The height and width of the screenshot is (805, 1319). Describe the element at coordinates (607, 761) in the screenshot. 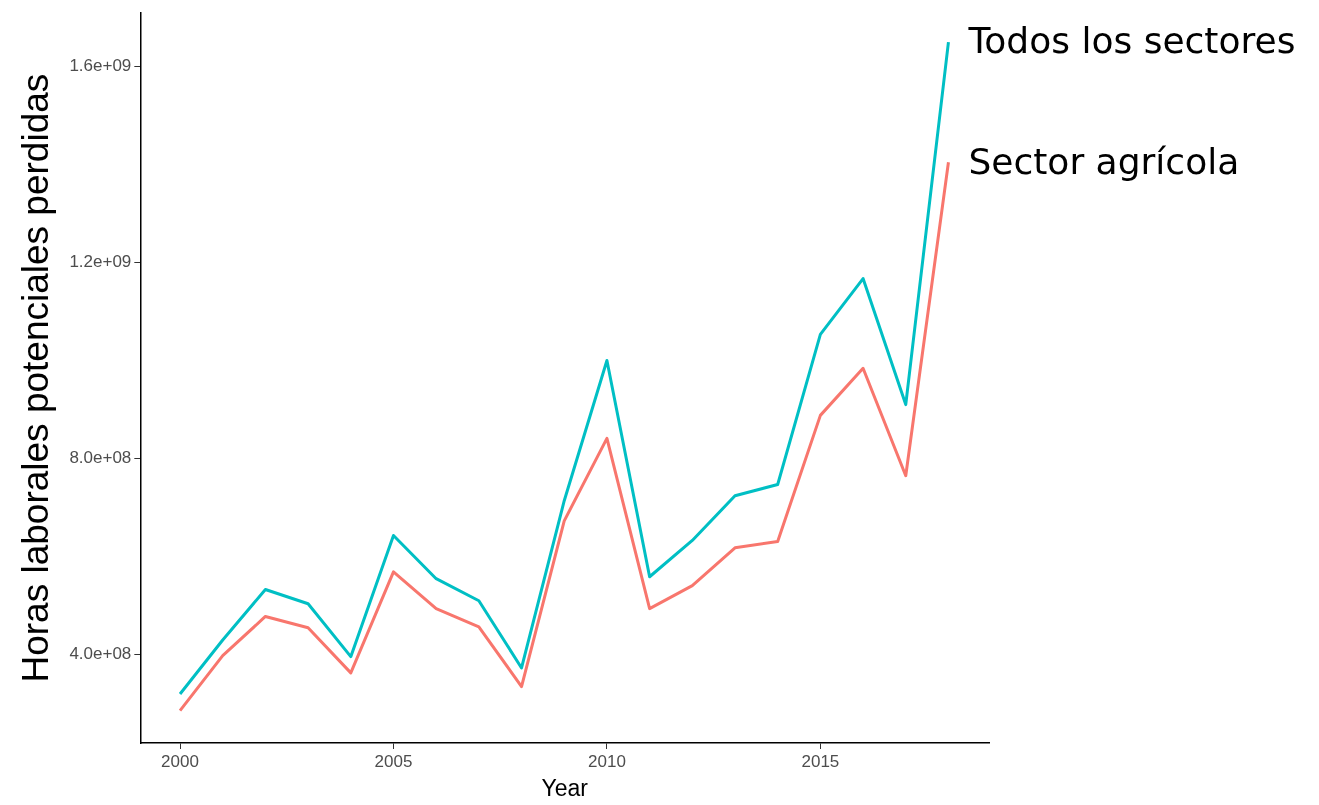

I see `x-tick-label: 2010` at that location.